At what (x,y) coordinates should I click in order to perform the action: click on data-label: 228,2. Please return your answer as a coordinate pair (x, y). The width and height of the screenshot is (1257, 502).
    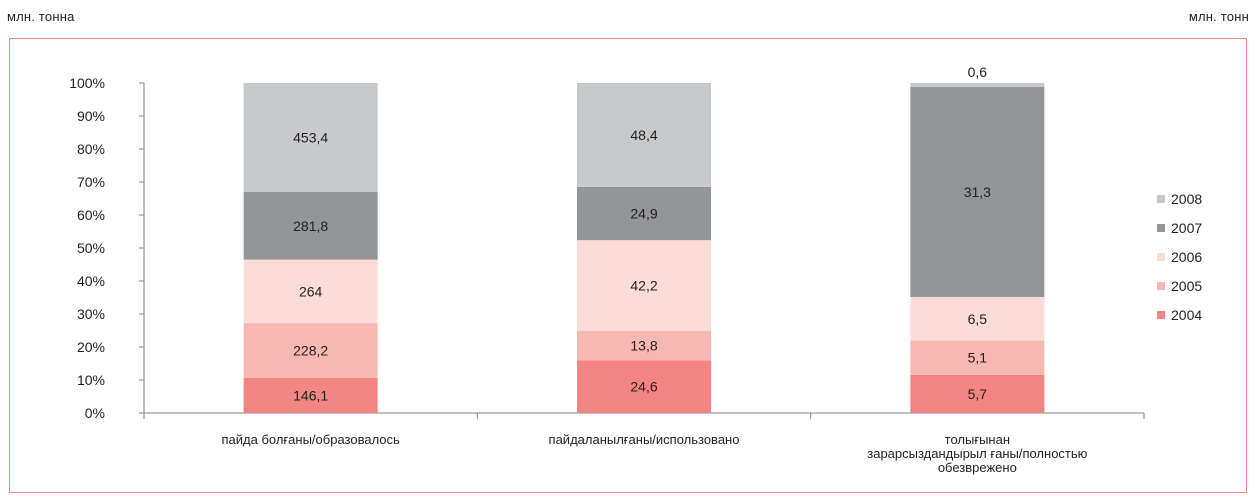
    Looking at the image, I should click on (310, 350).